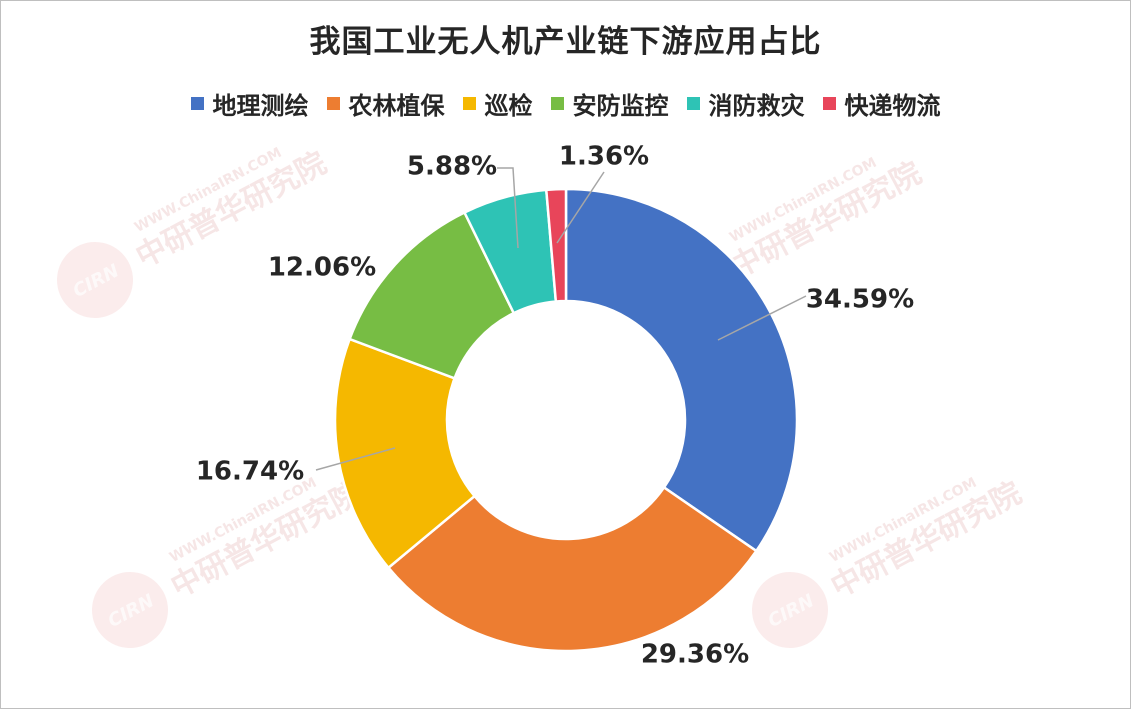 This screenshot has width=1131, height=709. I want to click on chart-legend: 地理测绘 农林植保 巡检 安防监控 消防救灾 快递物流, so click(565, 103).